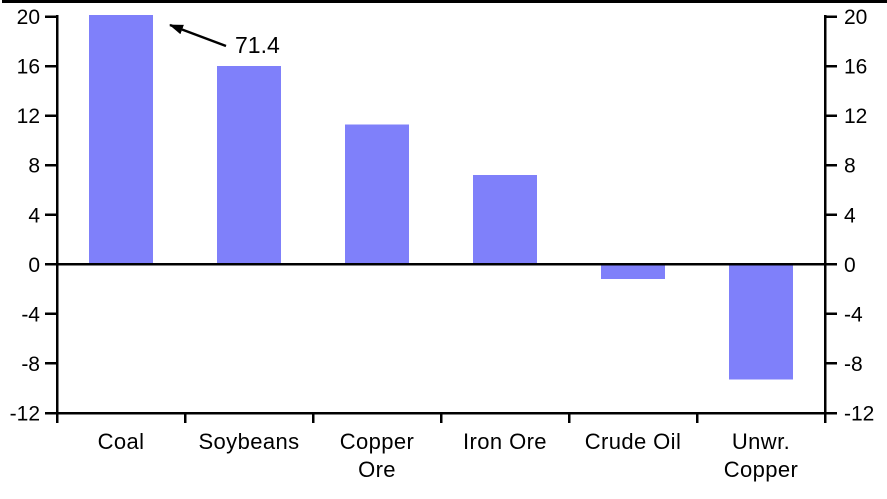  Describe the element at coordinates (28, 17) in the screenshot. I see `y-tick-label-left-20: 20` at that location.